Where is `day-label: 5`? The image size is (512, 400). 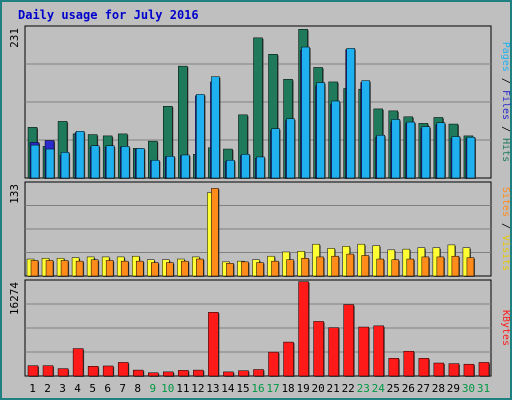 day-label: 5 is located at coordinates (92, 388).